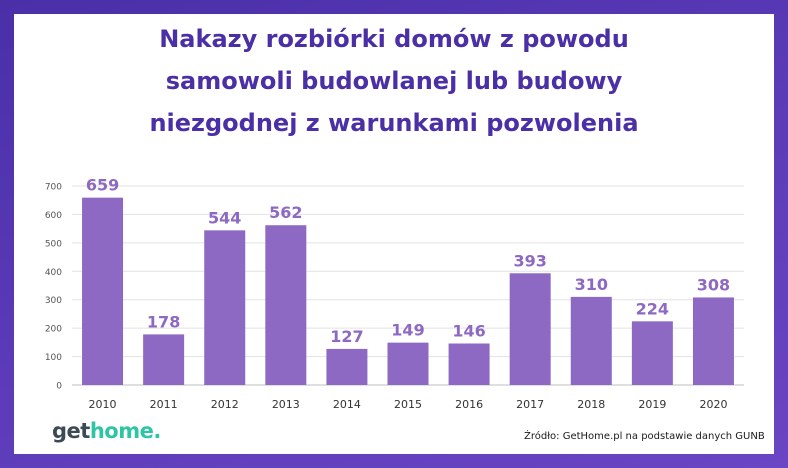 The width and height of the screenshot is (788, 468). I want to click on data-label: 544, so click(224, 217).